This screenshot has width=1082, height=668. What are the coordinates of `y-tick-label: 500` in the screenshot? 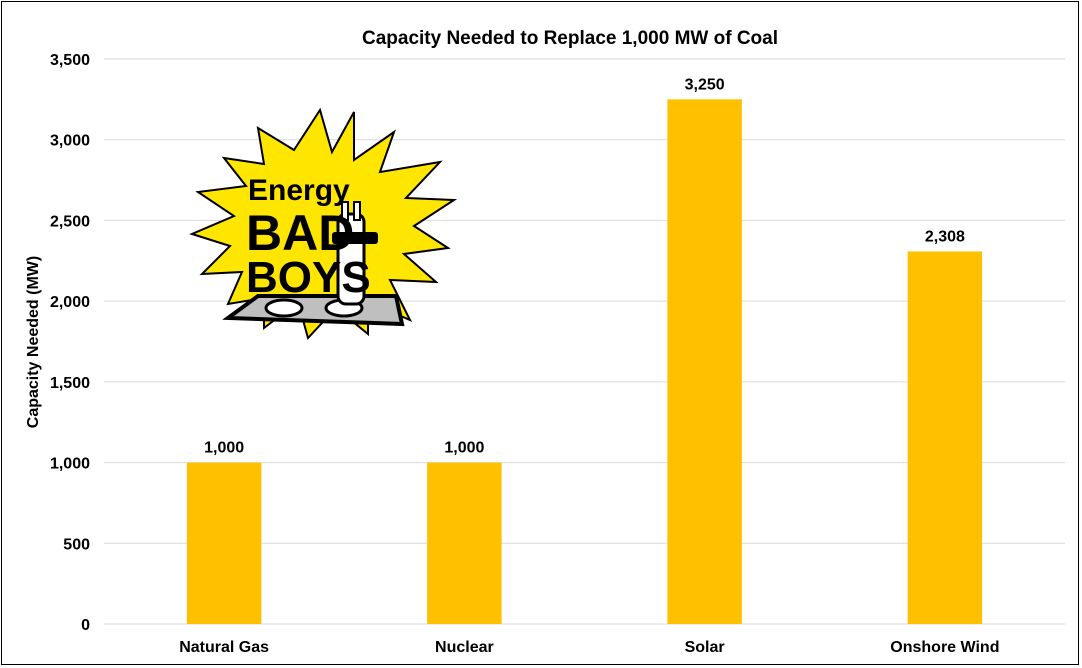 It's located at (76, 544).